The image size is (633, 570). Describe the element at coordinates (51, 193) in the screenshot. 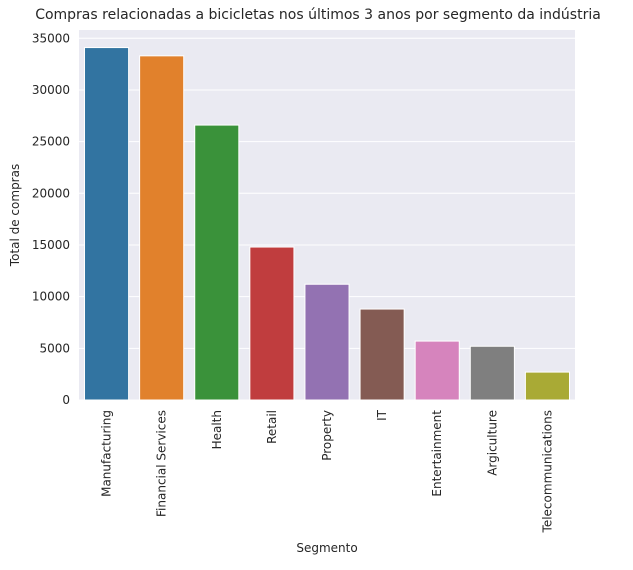

I see `y-tick-label: 20000` at that location.